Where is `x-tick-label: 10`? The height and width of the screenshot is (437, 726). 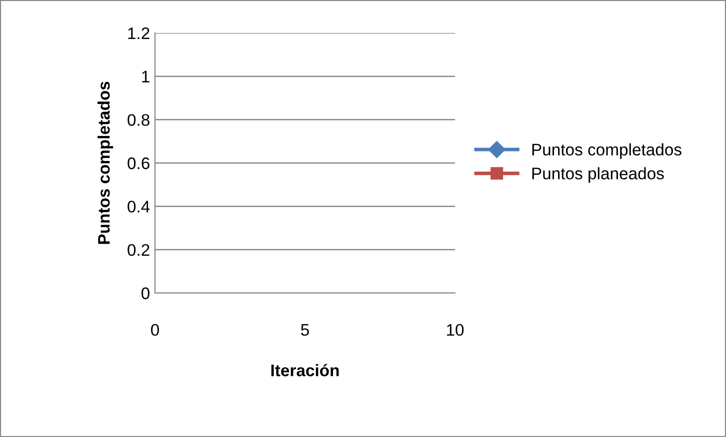 x-tick-label: 10 is located at coordinates (455, 330).